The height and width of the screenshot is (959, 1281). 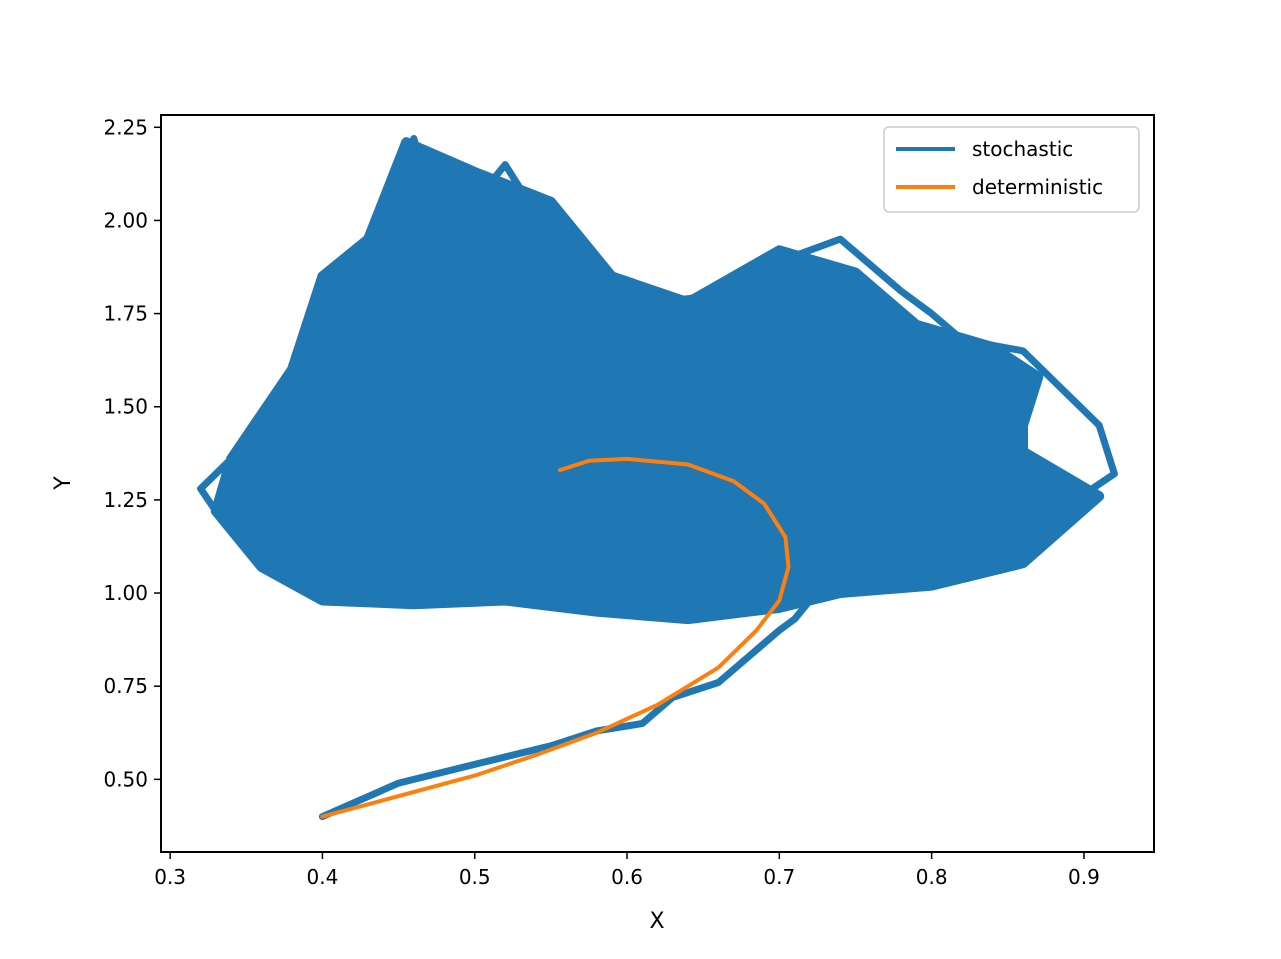 I want to click on y-tick-label: 1.75, so click(x=125, y=314).